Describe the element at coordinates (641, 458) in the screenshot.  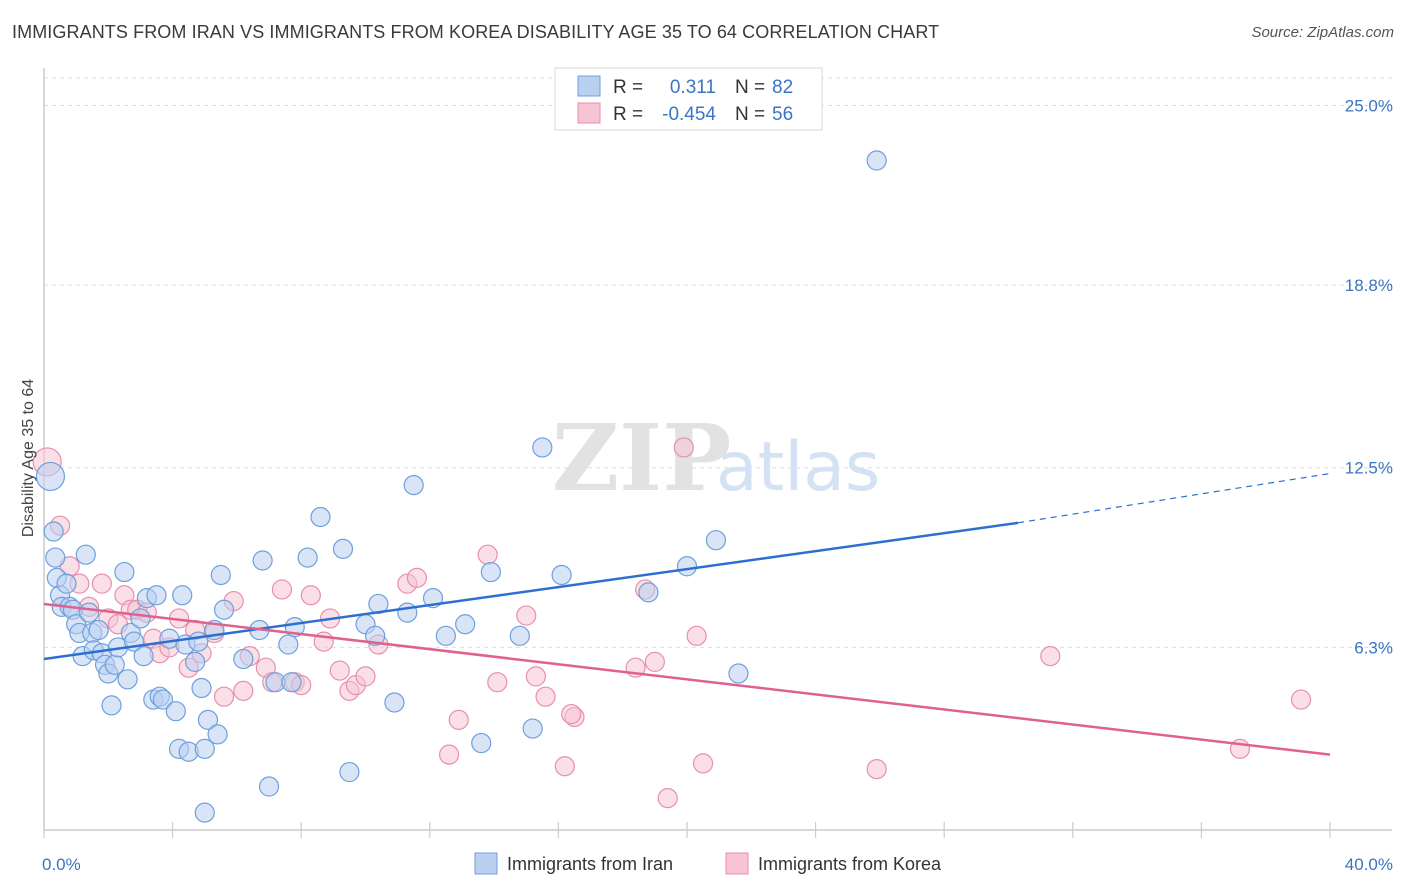
I see `watermark-zip: ZIP` at that location.